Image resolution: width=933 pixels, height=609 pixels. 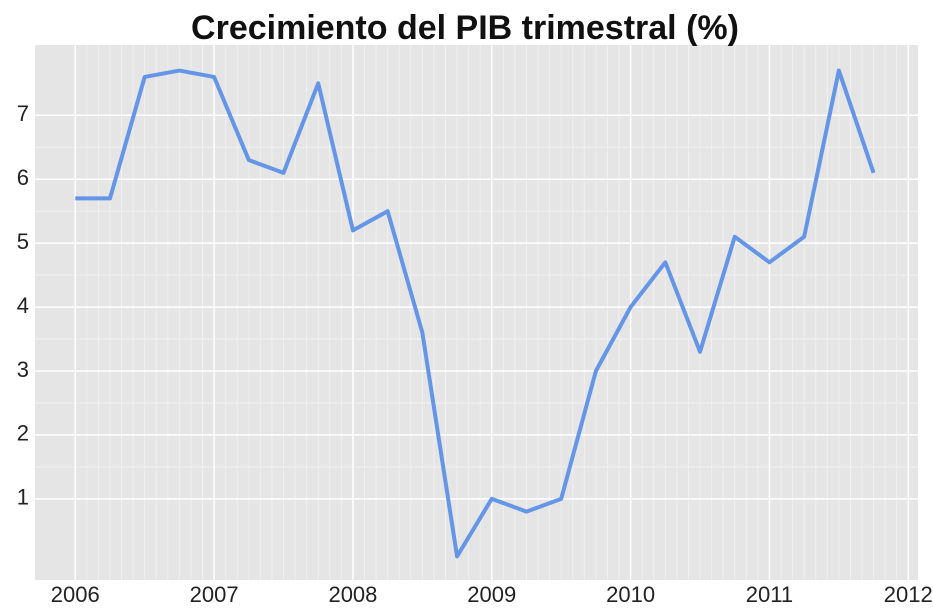 I want to click on y-tick-label: 2, so click(x=23, y=433).